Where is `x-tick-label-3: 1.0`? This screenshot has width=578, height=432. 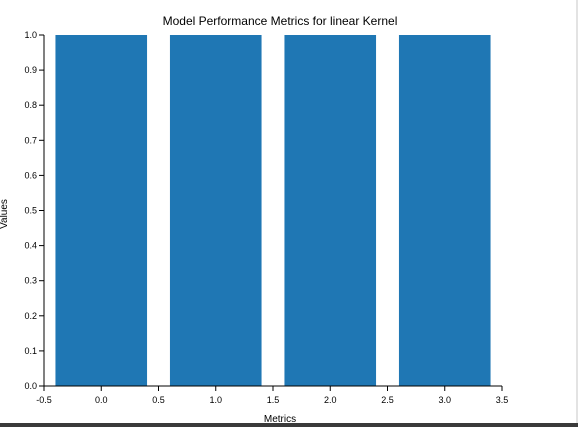 x-tick-label-3: 1.0 is located at coordinates (215, 400).